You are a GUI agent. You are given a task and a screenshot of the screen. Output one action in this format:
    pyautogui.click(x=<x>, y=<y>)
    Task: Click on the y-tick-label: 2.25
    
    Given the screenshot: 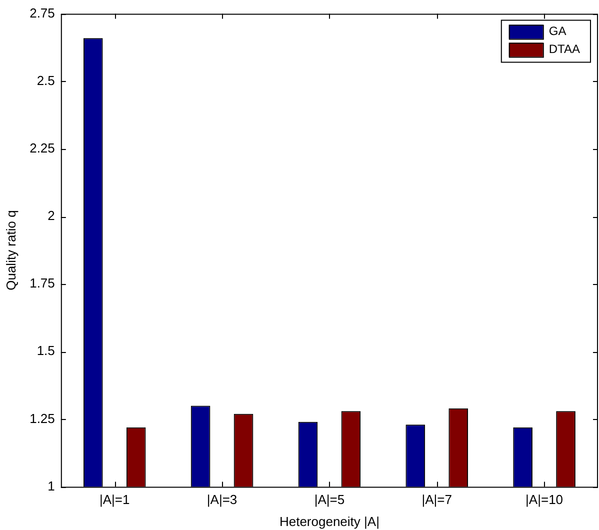 What is the action you would take?
    pyautogui.click(x=42, y=148)
    